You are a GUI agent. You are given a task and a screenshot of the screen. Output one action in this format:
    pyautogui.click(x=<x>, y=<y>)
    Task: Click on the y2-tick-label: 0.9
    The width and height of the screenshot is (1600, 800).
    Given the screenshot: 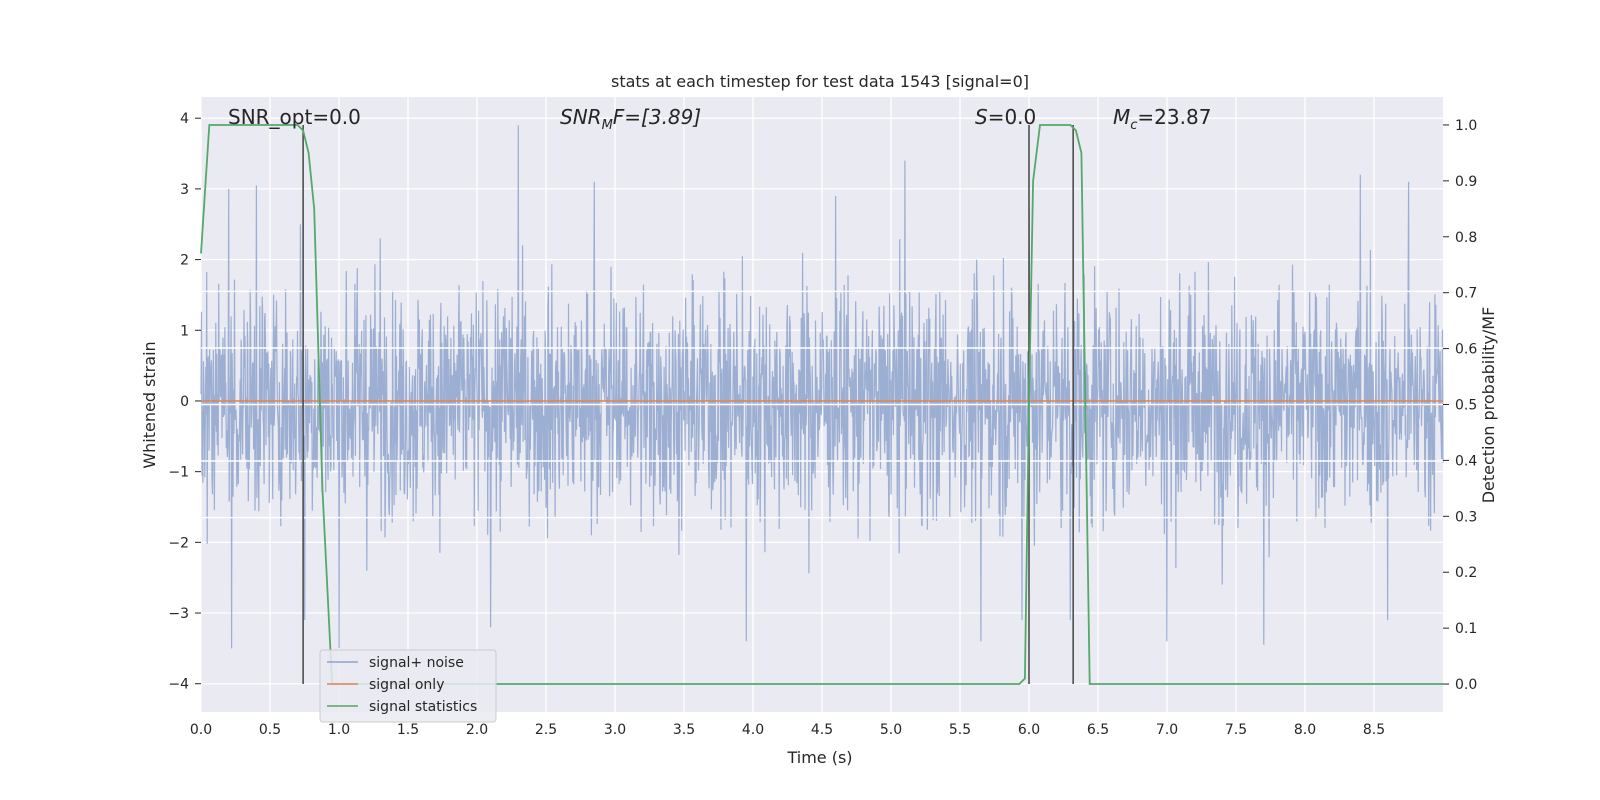 What is the action you would take?
    pyautogui.click(x=1466, y=182)
    